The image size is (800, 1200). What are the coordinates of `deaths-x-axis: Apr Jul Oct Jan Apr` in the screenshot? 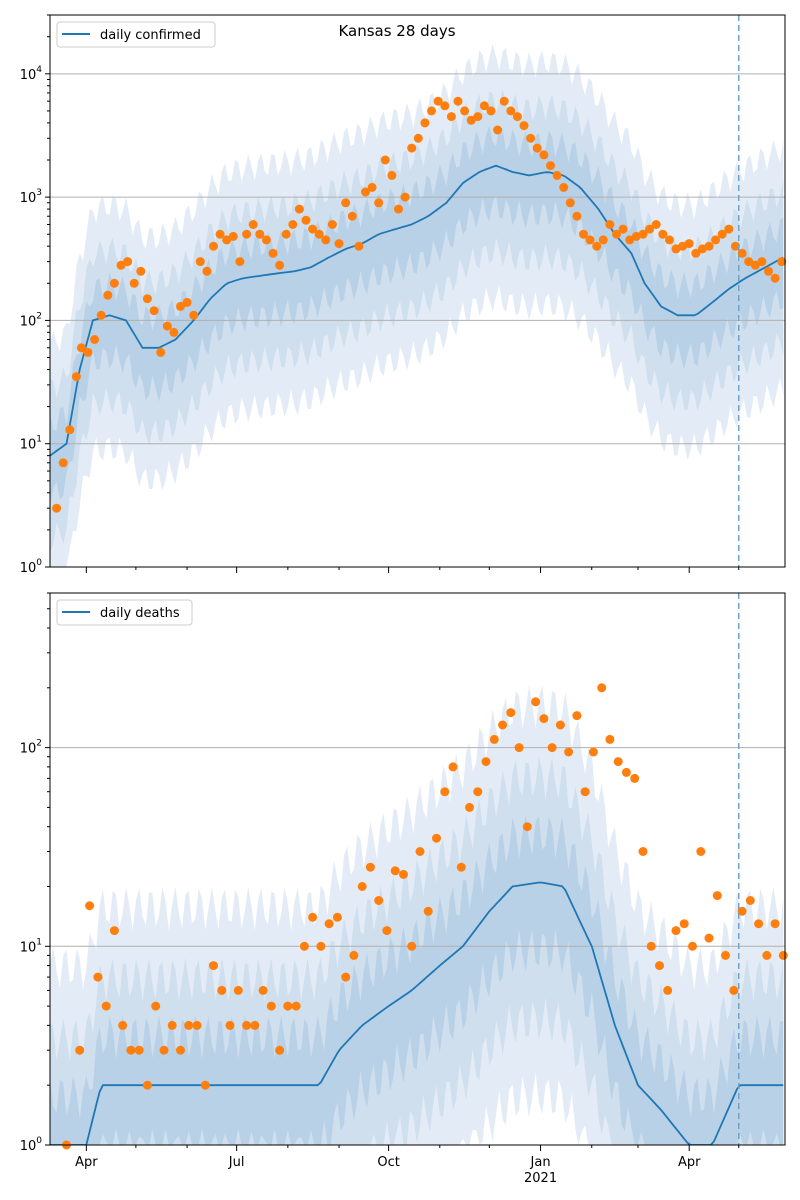 It's located at (407, 1157).